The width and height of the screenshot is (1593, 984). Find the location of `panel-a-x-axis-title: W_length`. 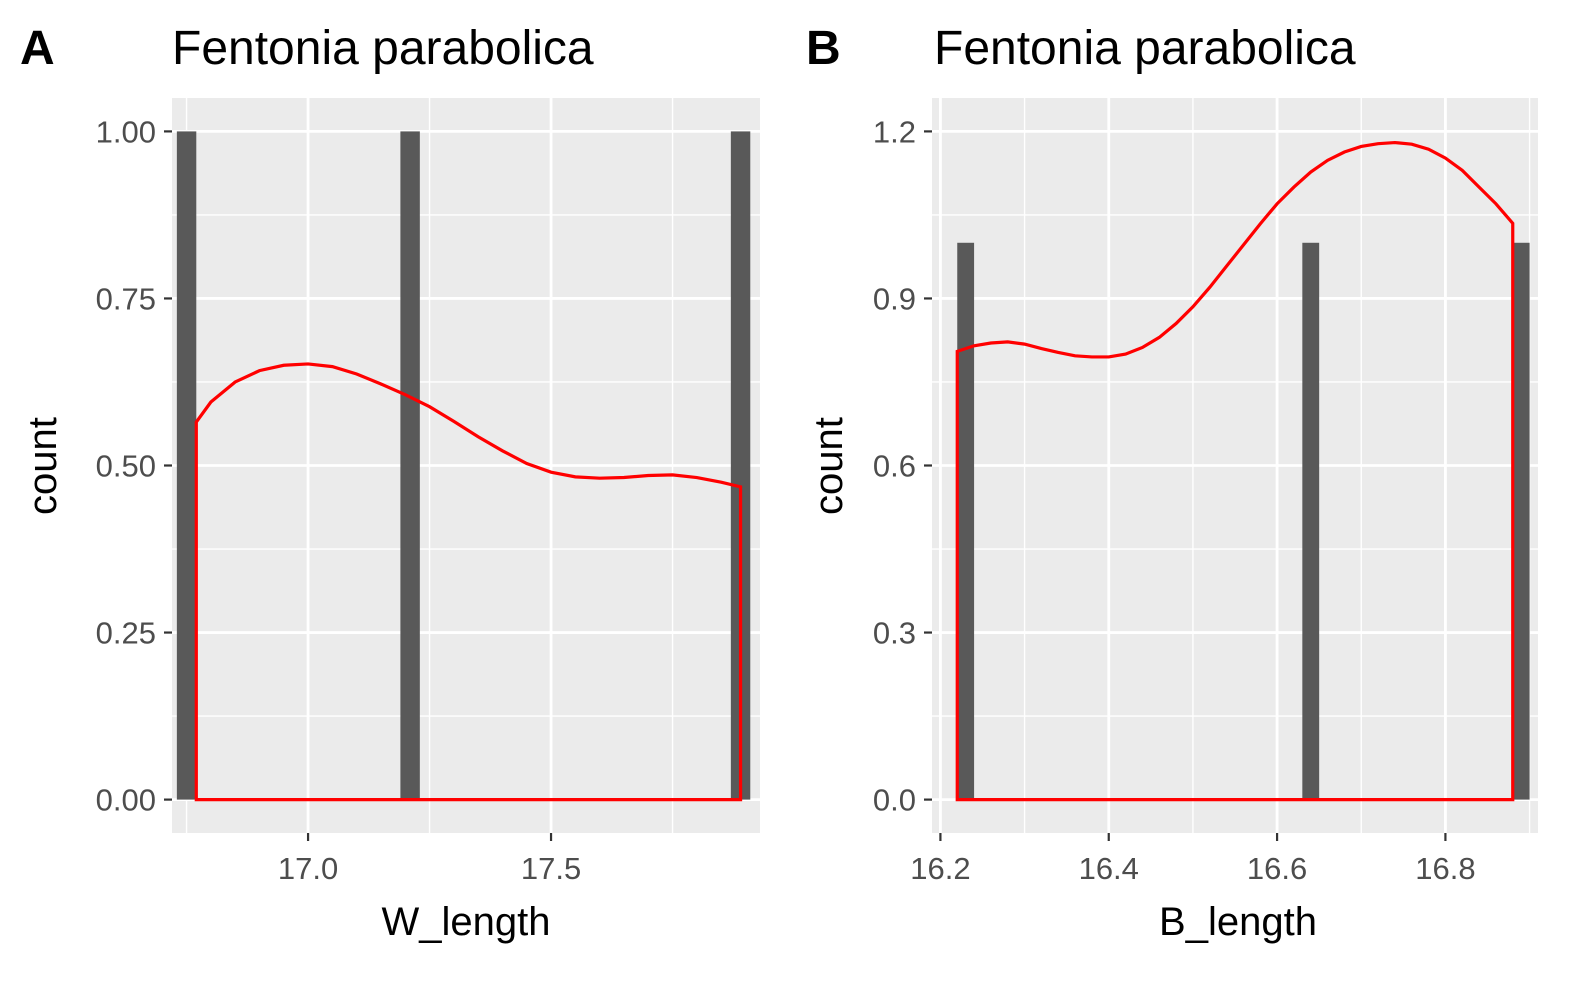

panel-a-x-axis-title: W_length is located at coordinates (466, 922).